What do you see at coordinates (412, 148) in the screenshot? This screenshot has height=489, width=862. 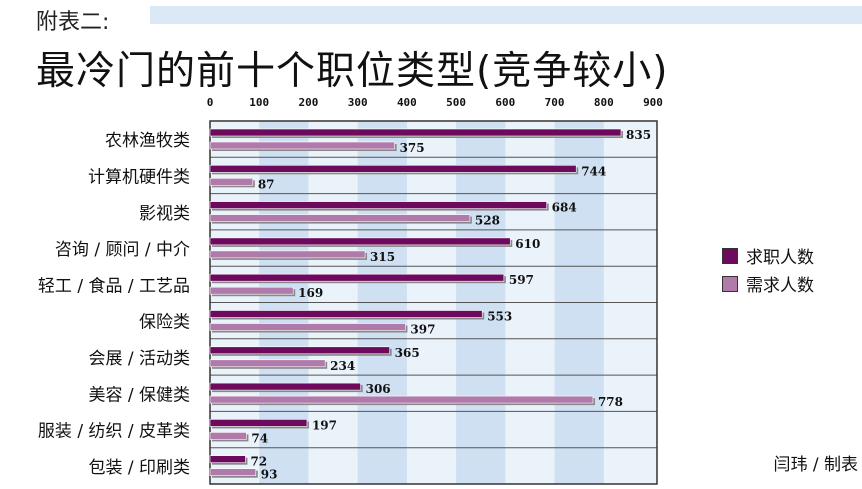 I see `bar-value-label: 375` at bounding box center [412, 148].